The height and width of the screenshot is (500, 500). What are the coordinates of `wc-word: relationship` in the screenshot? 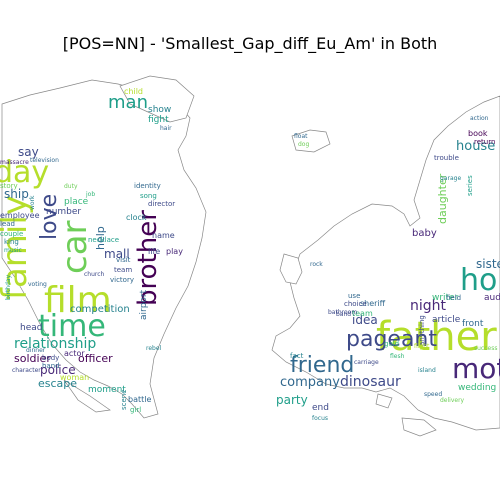 It's located at (55, 344).